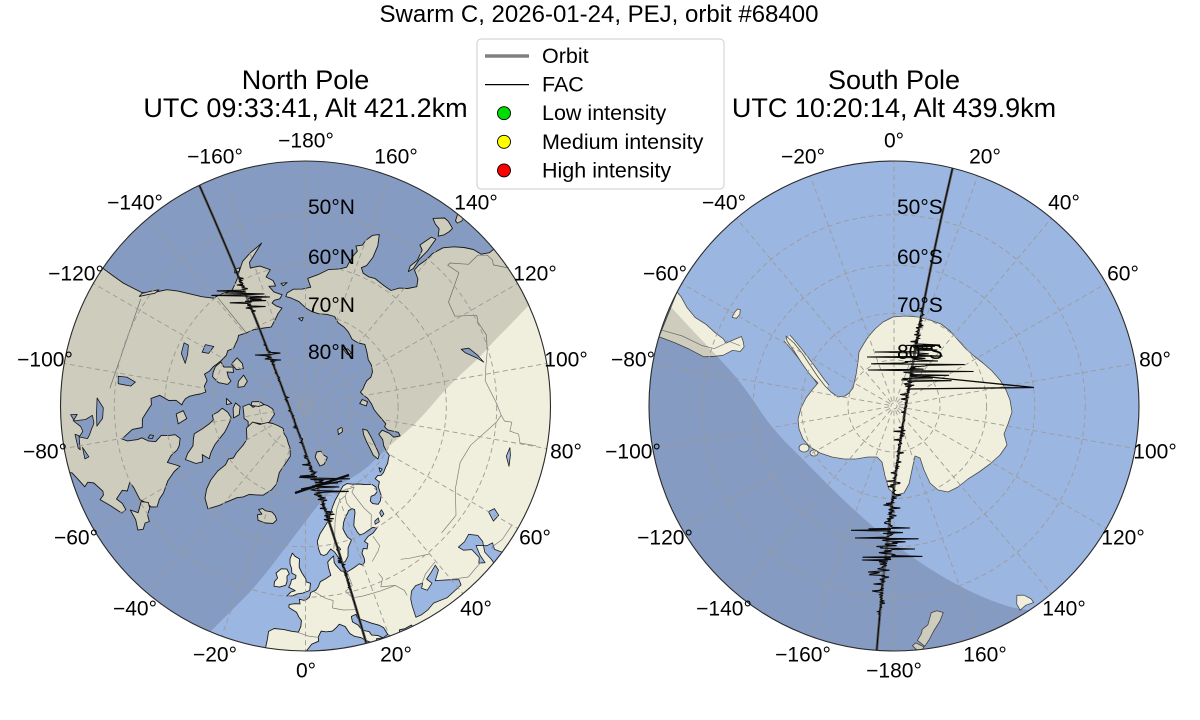 The width and height of the screenshot is (1200, 720). Describe the element at coordinates (894, 80) in the screenshot. I see `svg-text: South Pole` at that location.